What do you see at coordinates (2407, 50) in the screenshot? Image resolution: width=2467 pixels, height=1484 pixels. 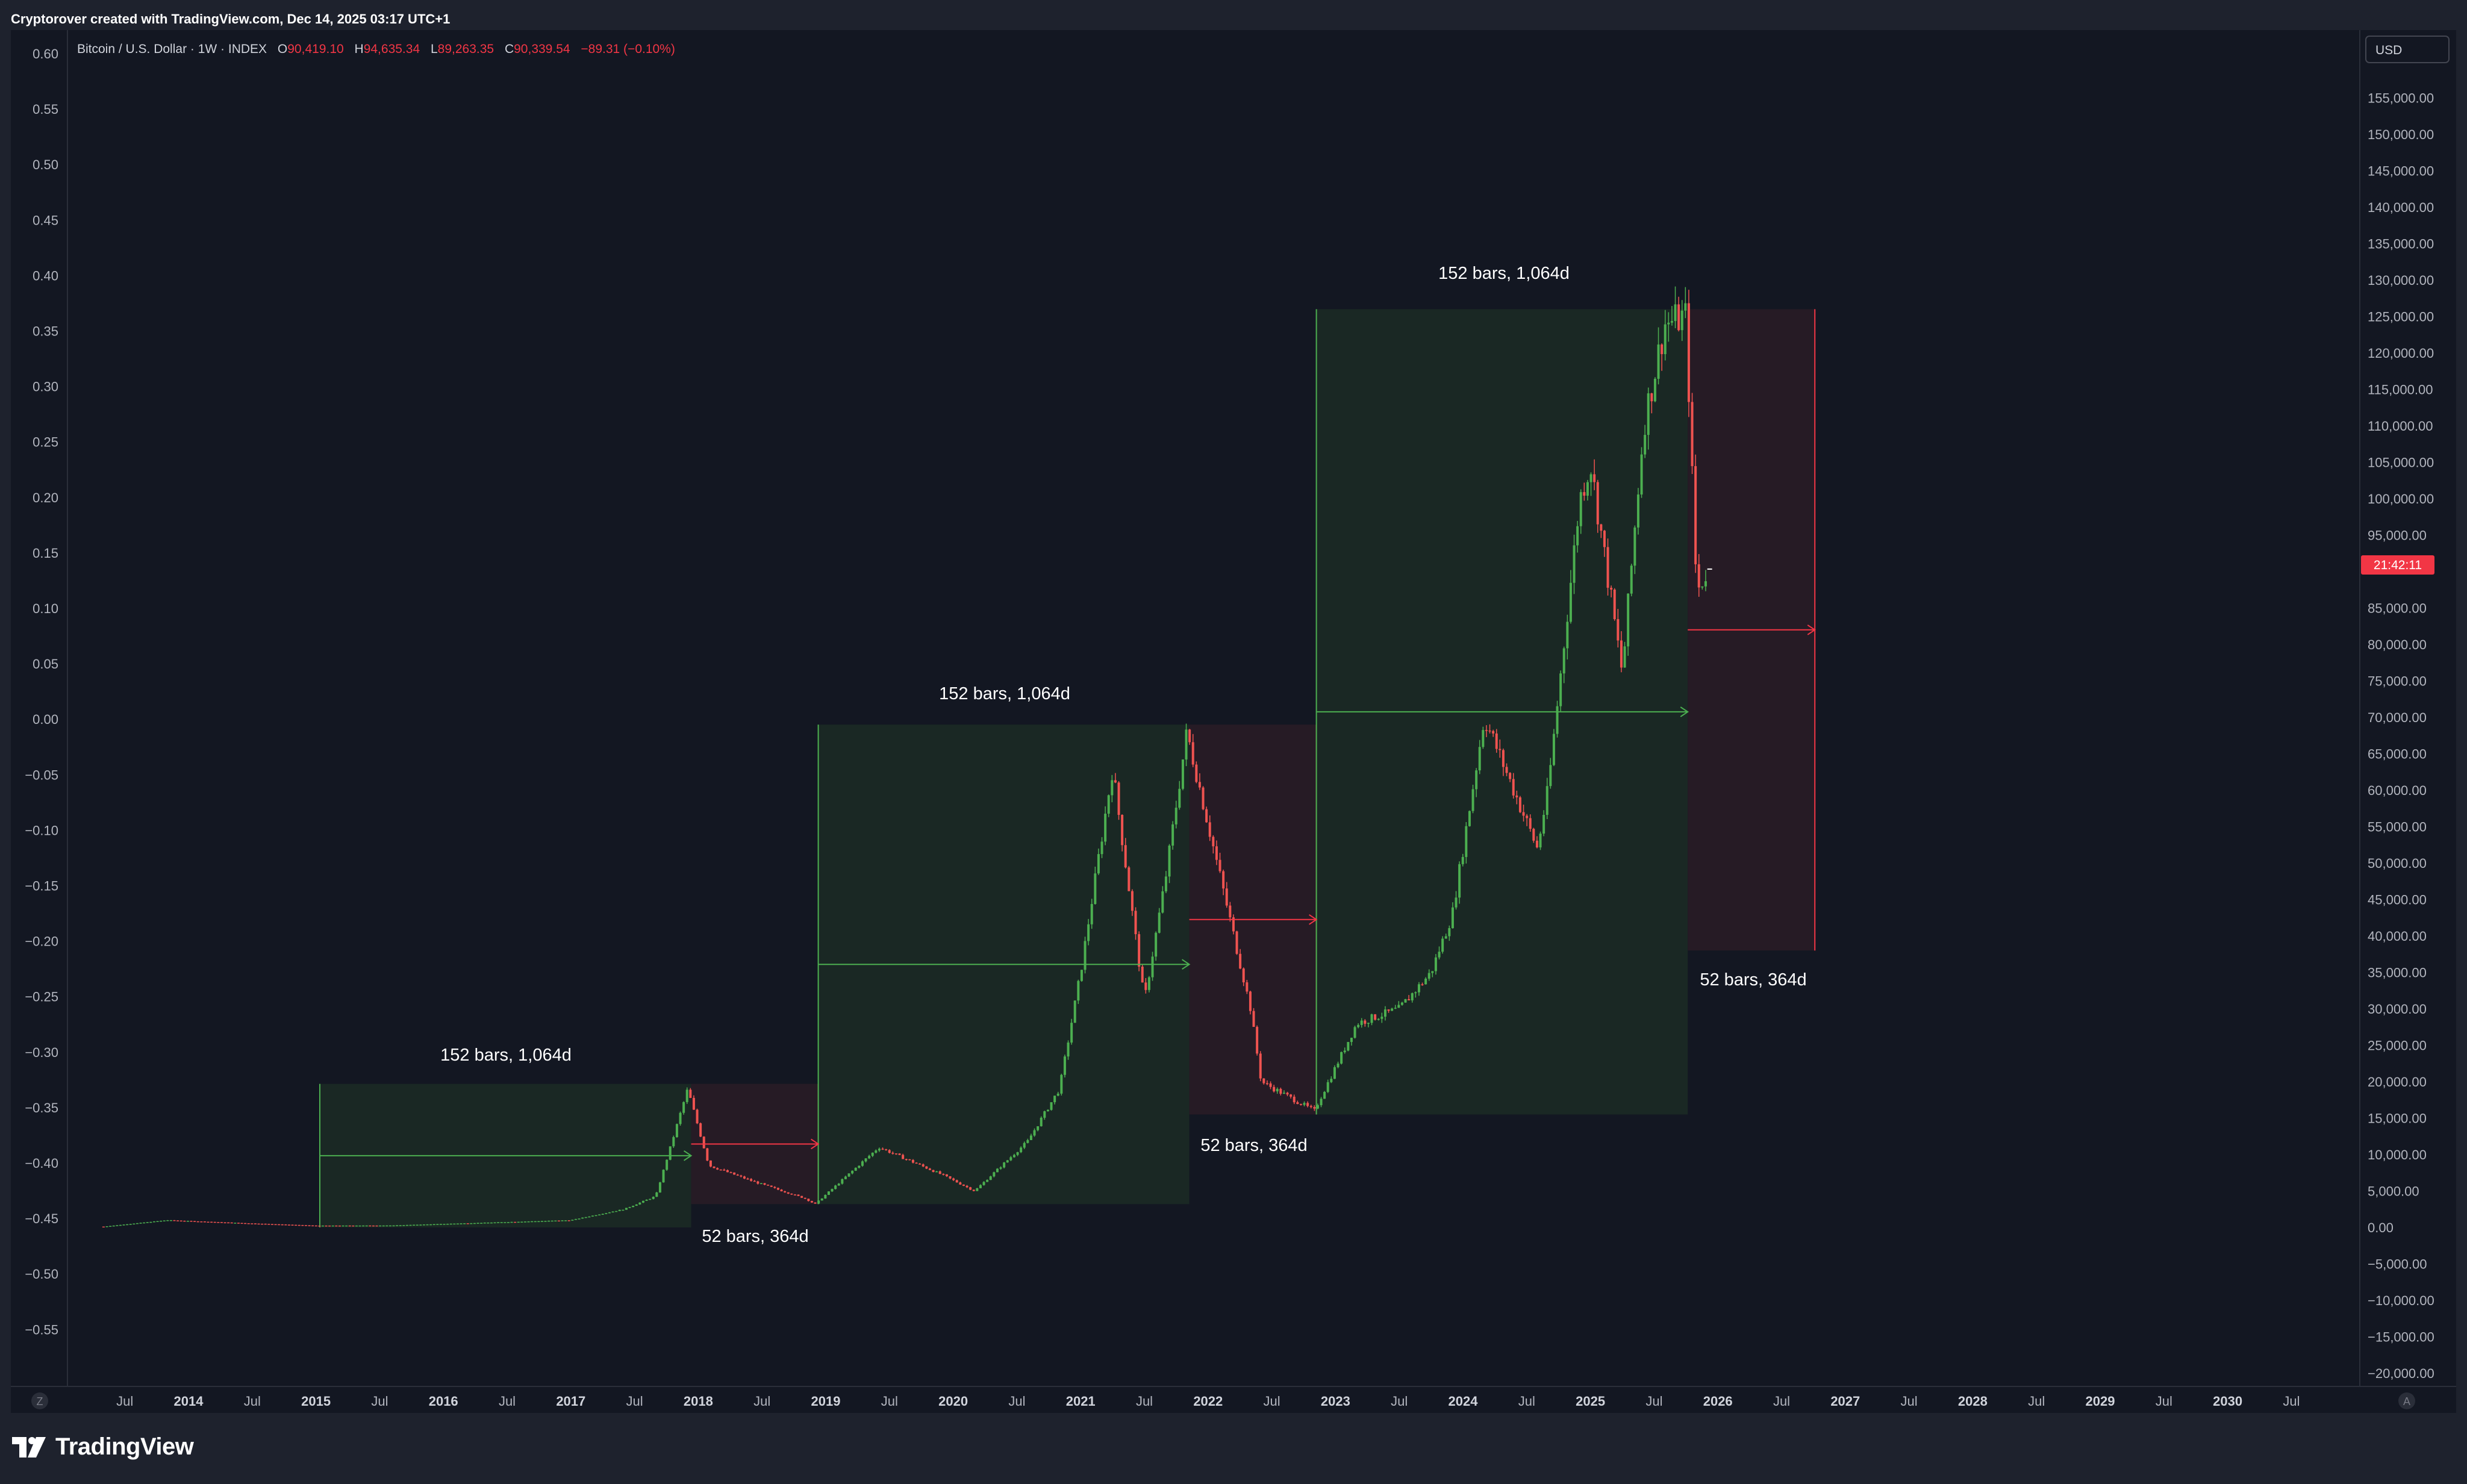 I see `currency-selector: USD` at bounding box center [2407, 50].